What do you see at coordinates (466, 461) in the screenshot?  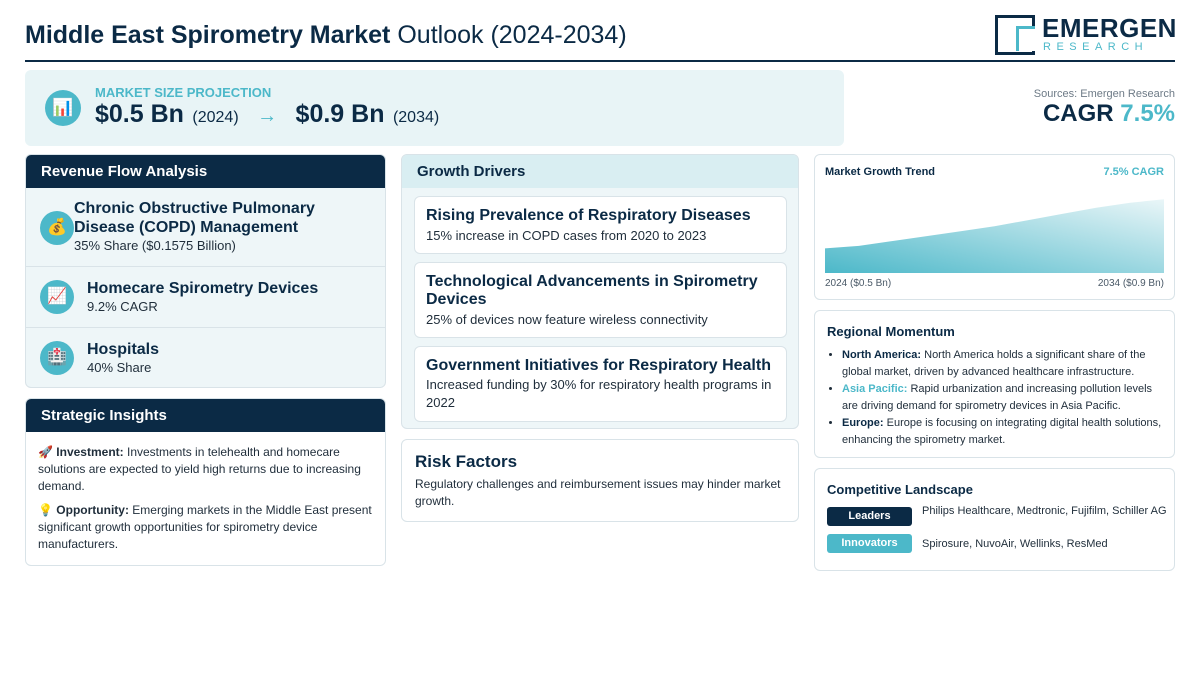 I see `risk-factors-title: Risk Factors` at bounding box center [466, 461].